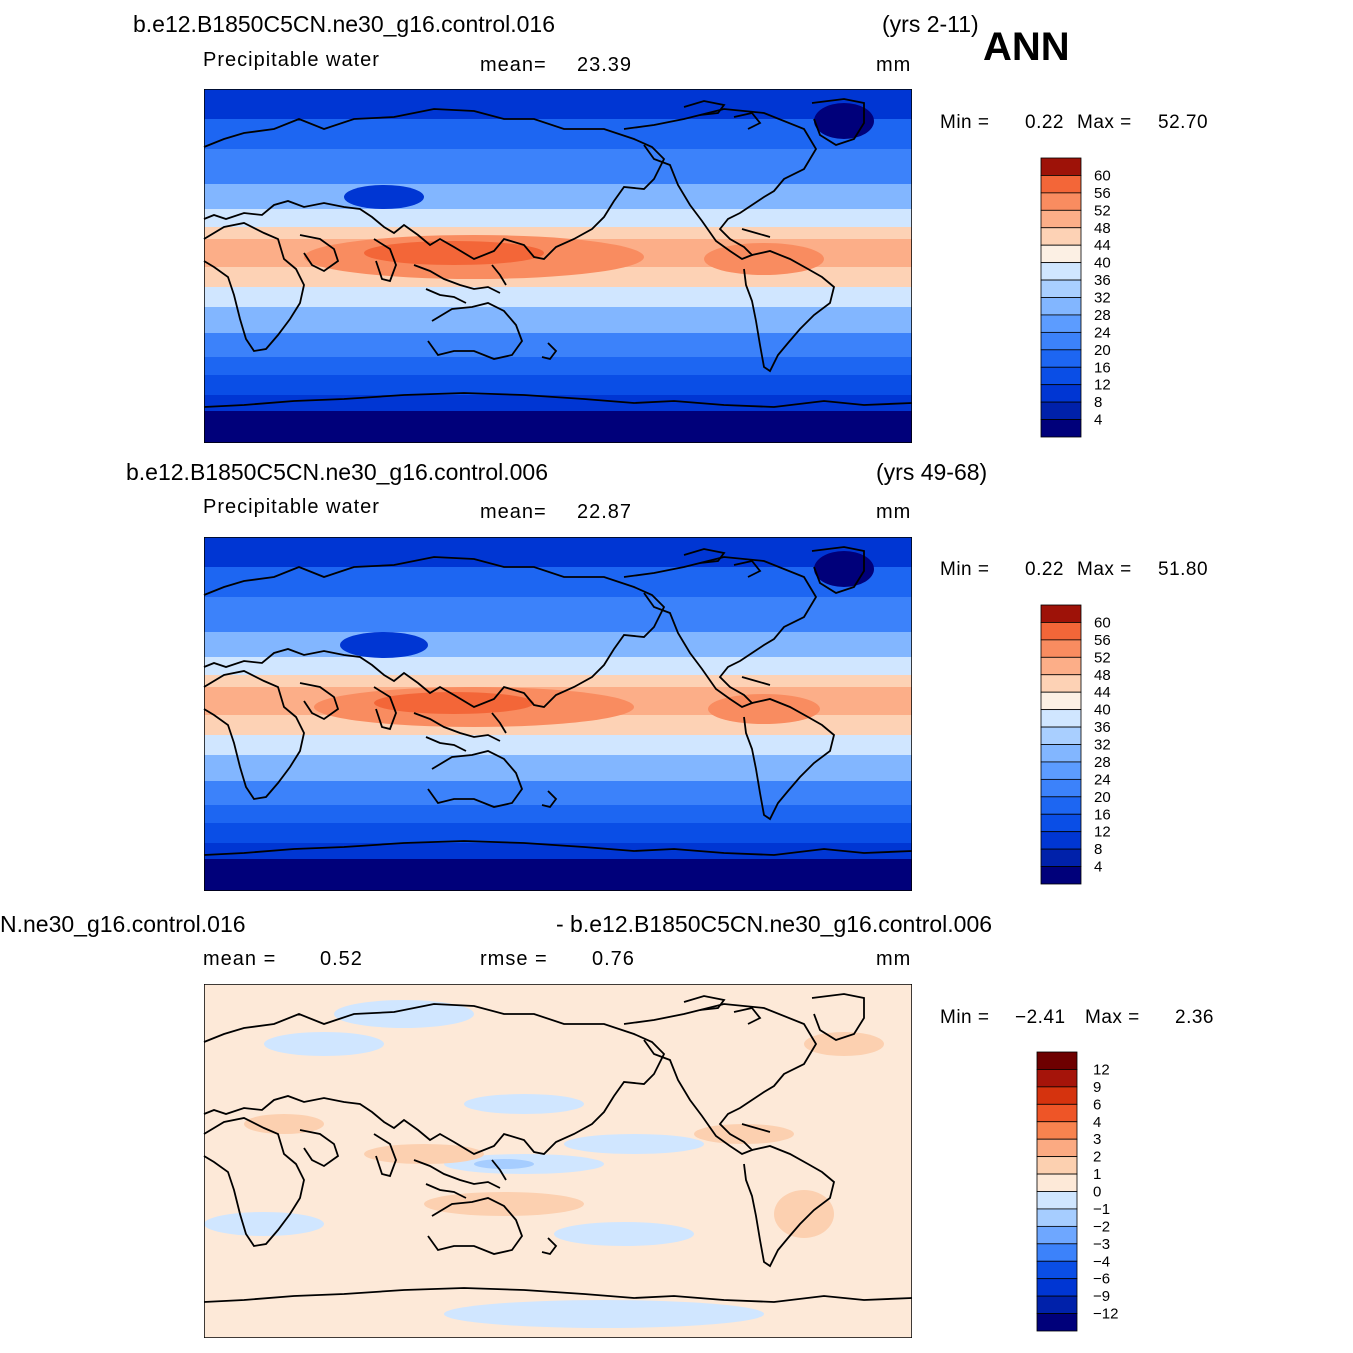 Image resolution: width=1353 pixels, height=1353 pixels. Describe the element at coordinates (1102, 385) in the screenshot. I see `colorbar1-tick-label: 12` at that location.